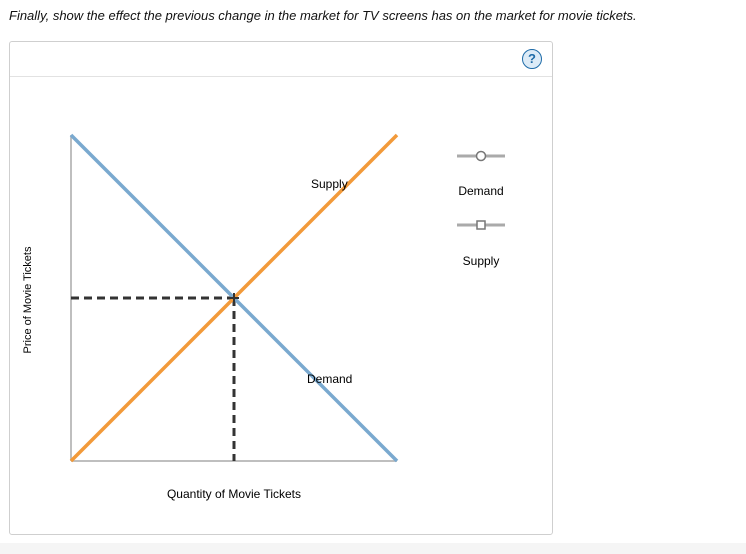 Image resolution: width=746 pixels, height=554 pixels. Describe the element at coordinates (481, 156) in the screenshot. I see `circle-handle-icon` at that location.